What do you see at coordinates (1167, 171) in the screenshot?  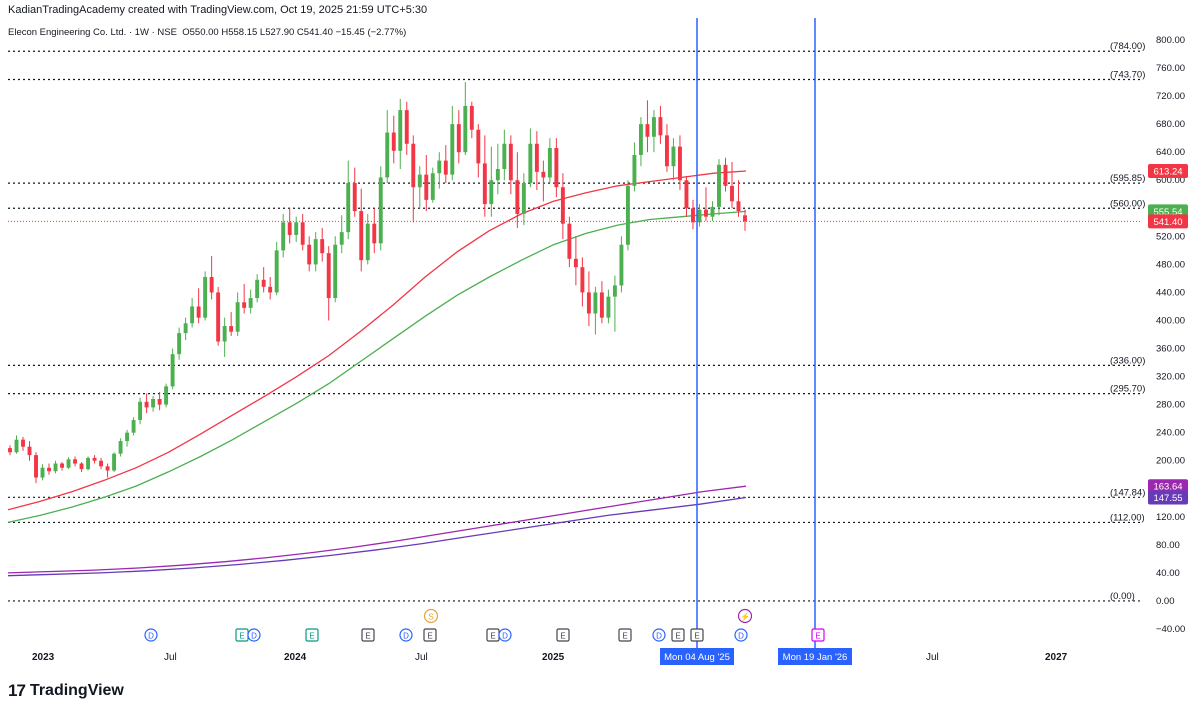 I see `price-tag-label: 613.24` at bounding box center [1167, 171].